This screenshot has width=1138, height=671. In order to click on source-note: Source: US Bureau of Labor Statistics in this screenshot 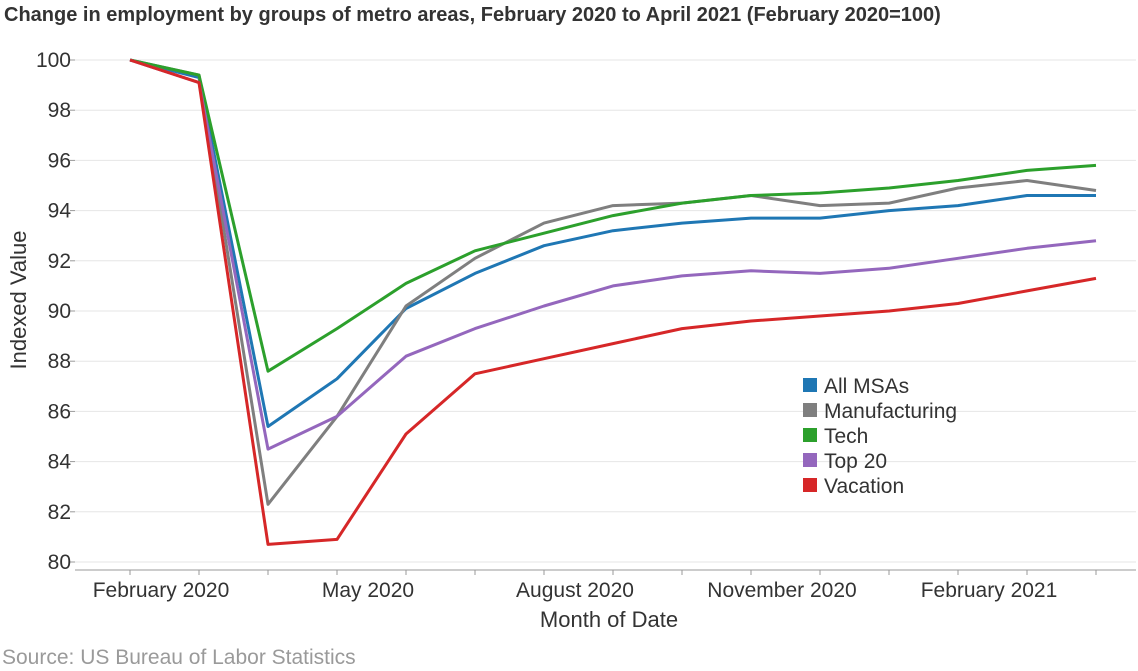, I will do `click(179, 657)`.